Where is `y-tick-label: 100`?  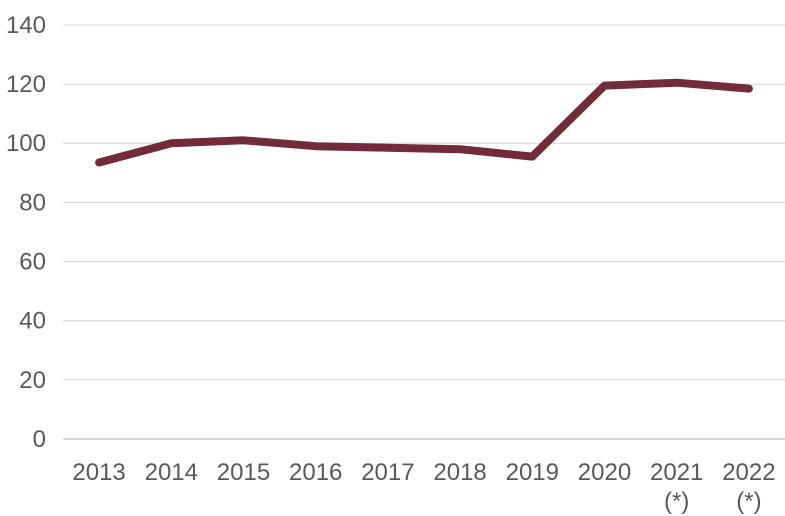
y-tick-label: 100 is located at coordinates (26, 143).